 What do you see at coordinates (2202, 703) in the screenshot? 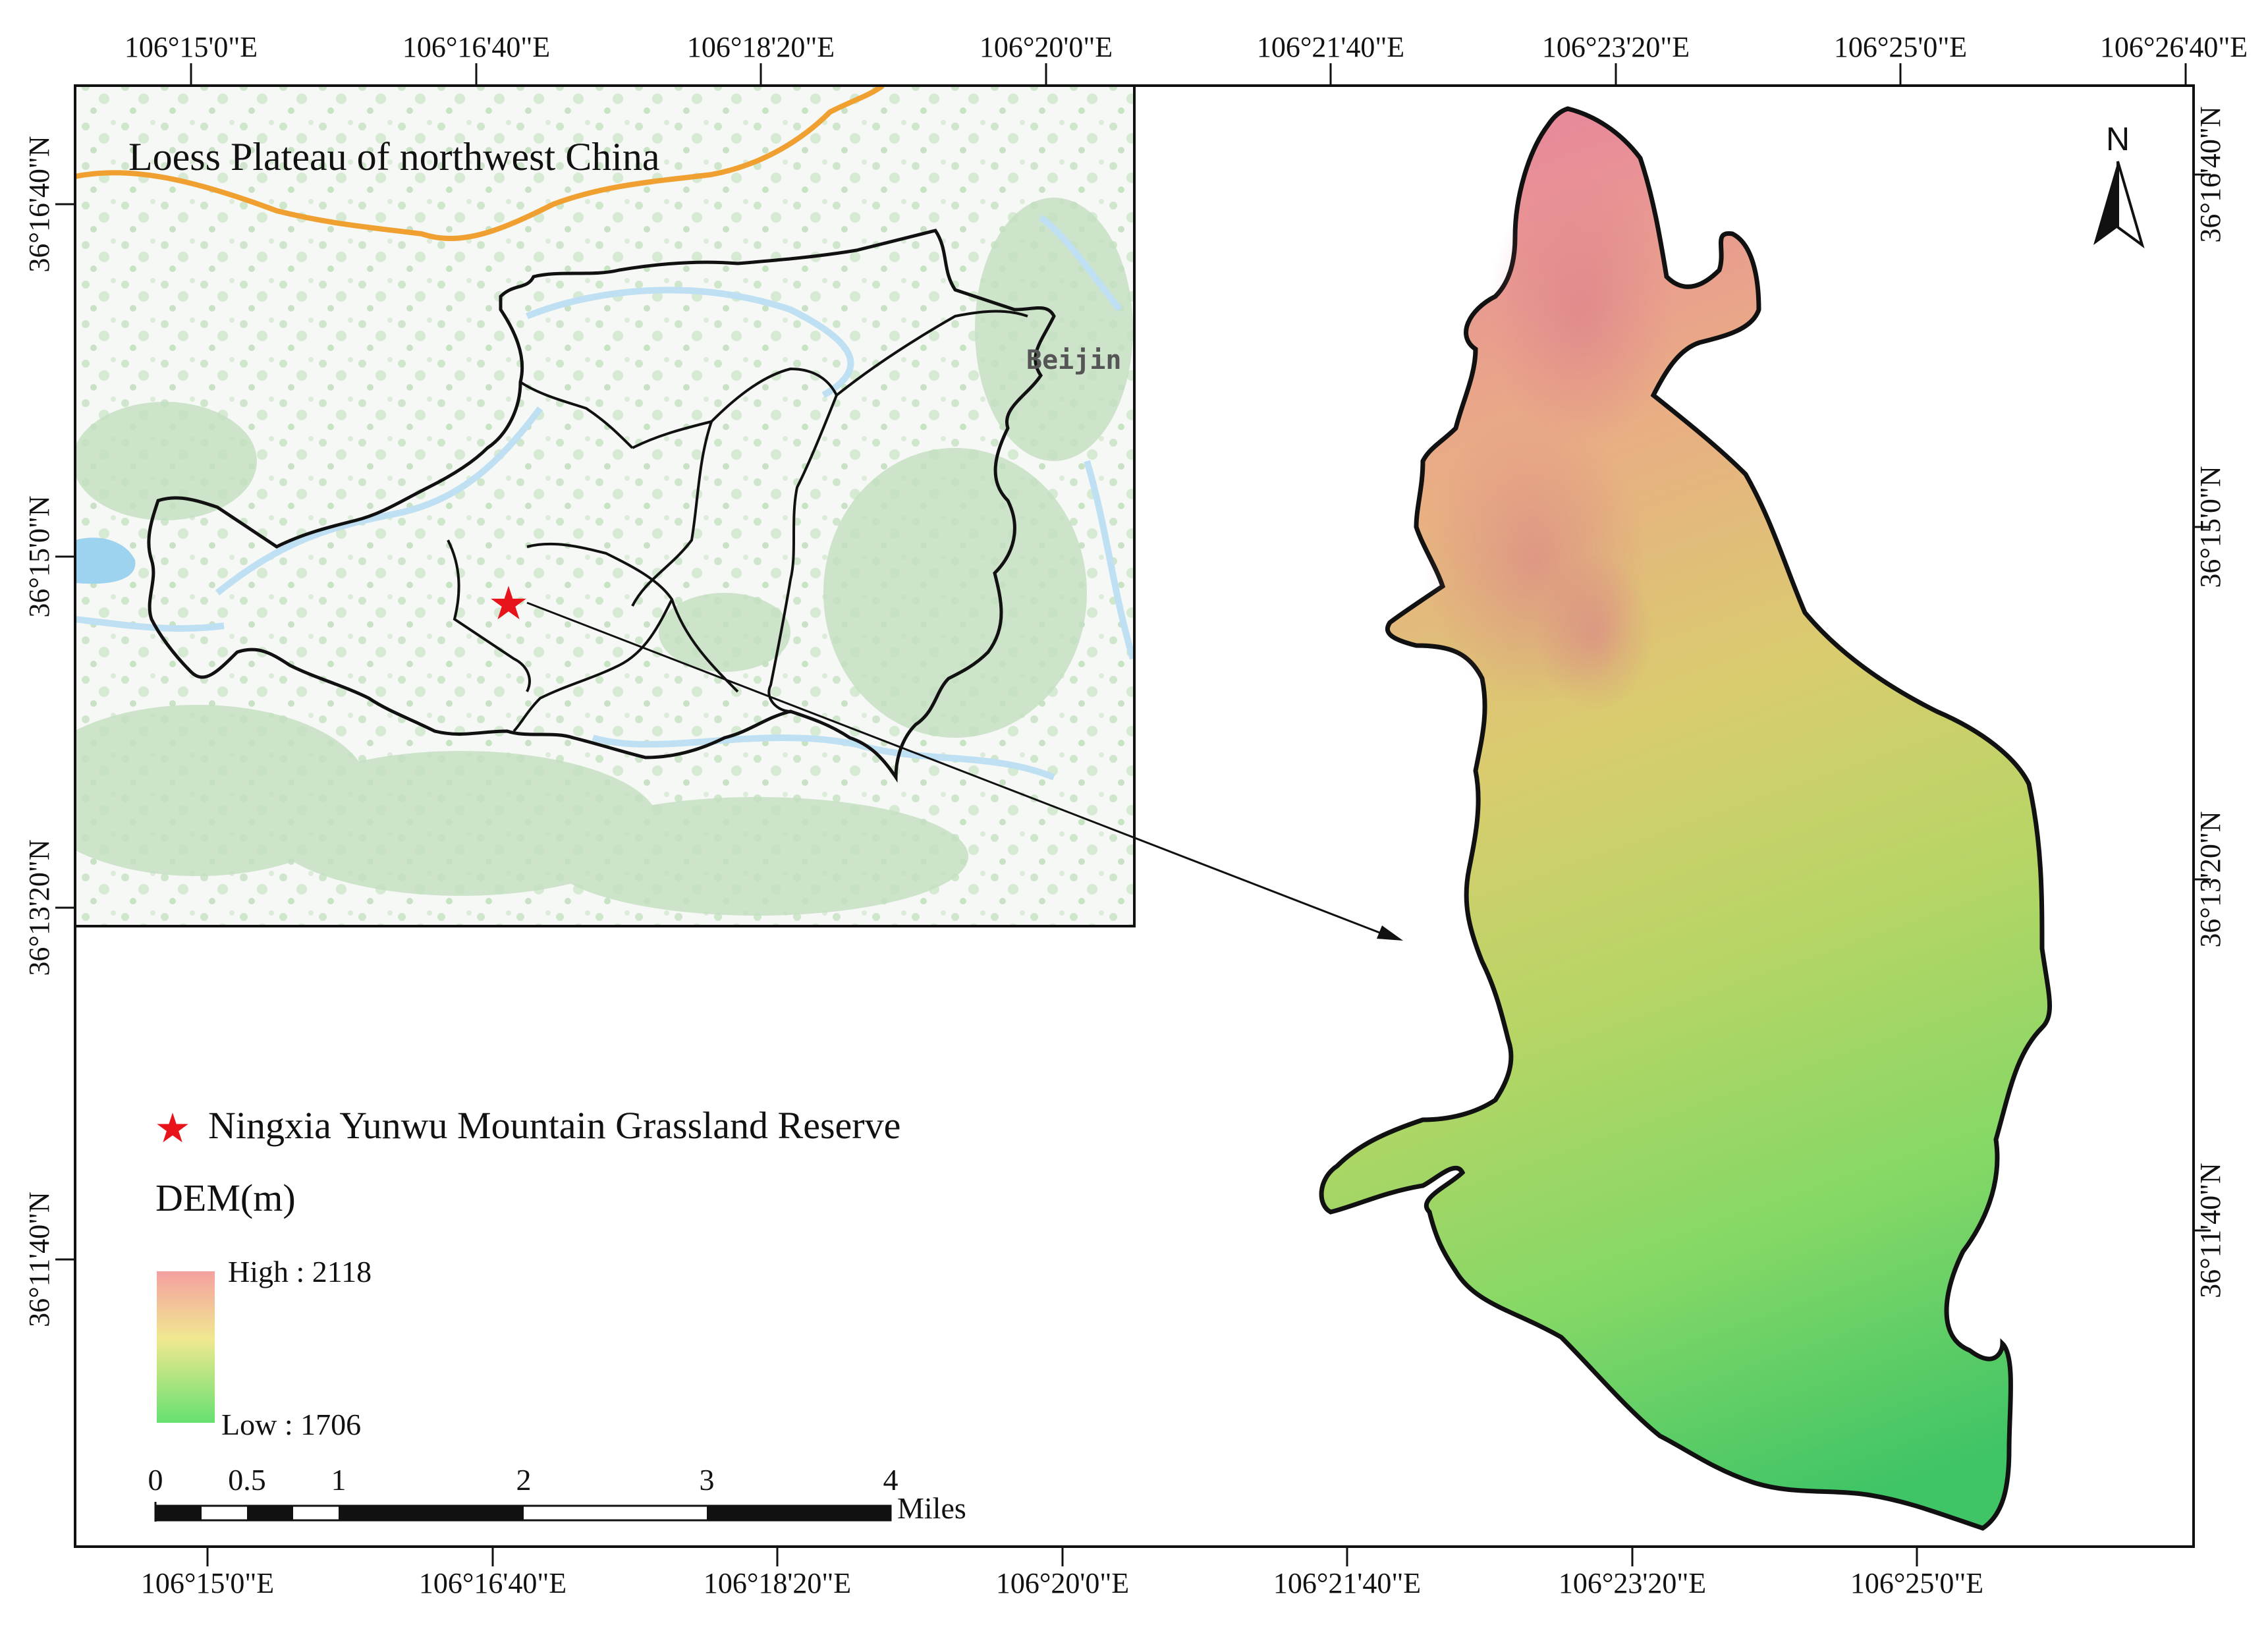
I see `right-ticks` at bounding box center [2202, 703].